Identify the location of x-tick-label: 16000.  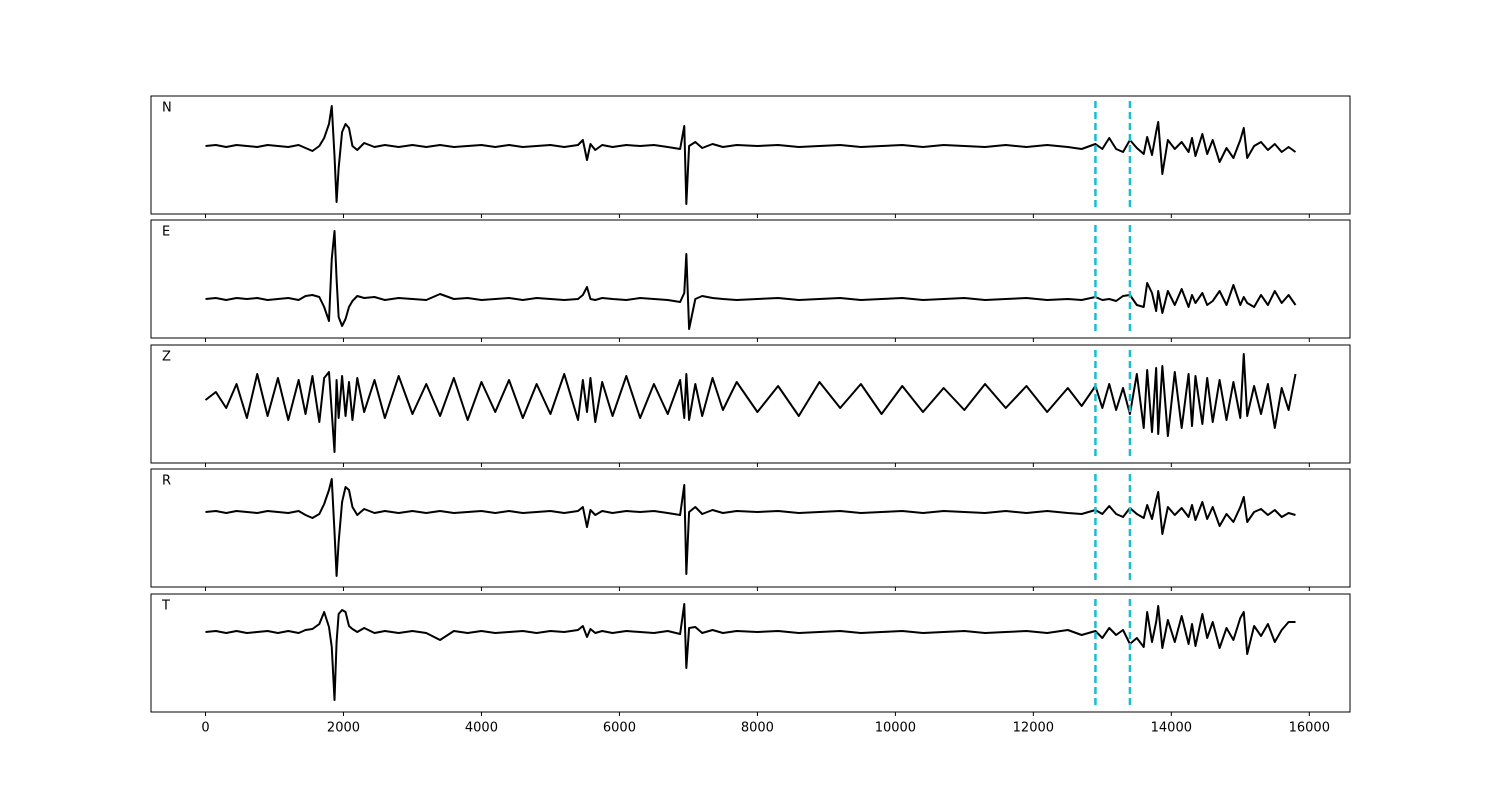
(1309, 728).